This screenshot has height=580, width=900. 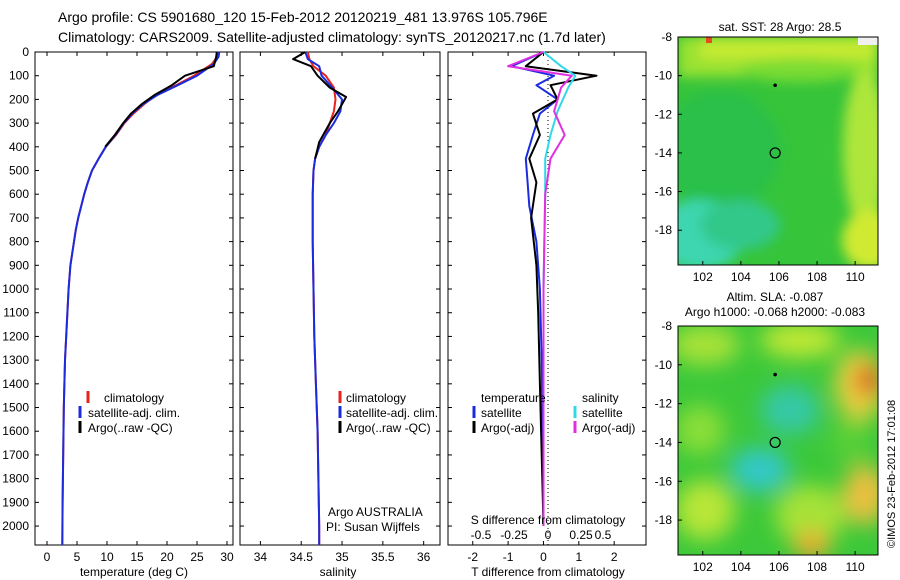 I want to click on sla-map-subtitle: Argo h1000: -0.068 h2000: -0.083, so click(x=775, y=312).